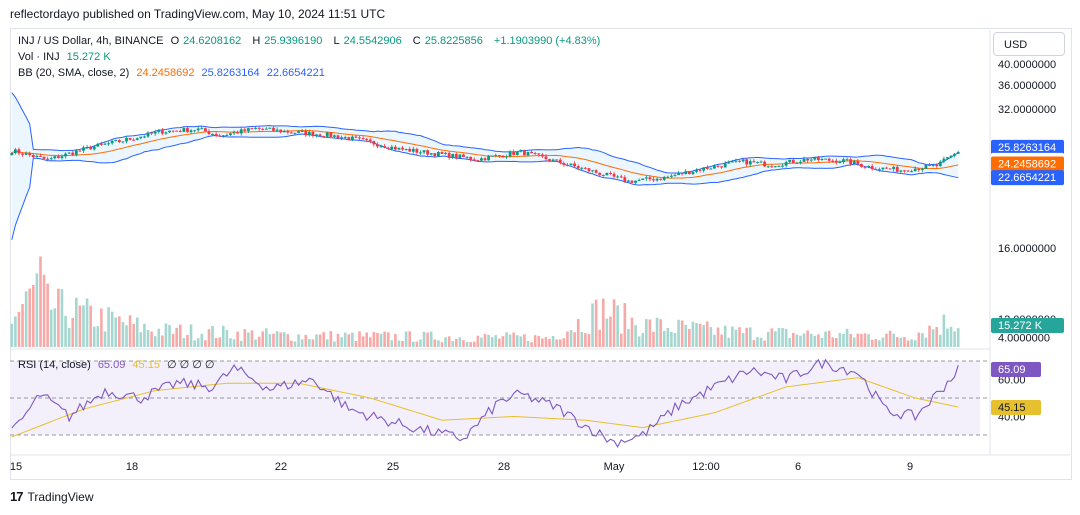  Describe the element at coordinates (1012, 381) in the screenshot. I see `rsi-tick-label: 60.00` at that location.